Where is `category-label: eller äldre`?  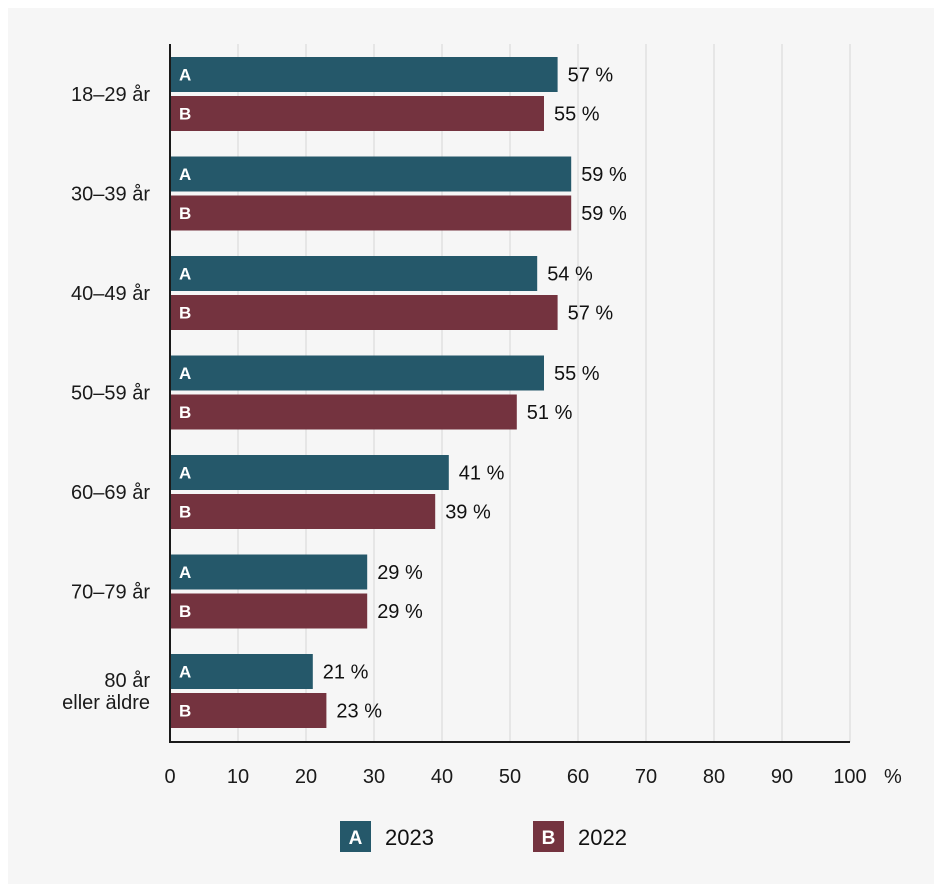
category-label: eller äldre is located at coordinates (106, 703).